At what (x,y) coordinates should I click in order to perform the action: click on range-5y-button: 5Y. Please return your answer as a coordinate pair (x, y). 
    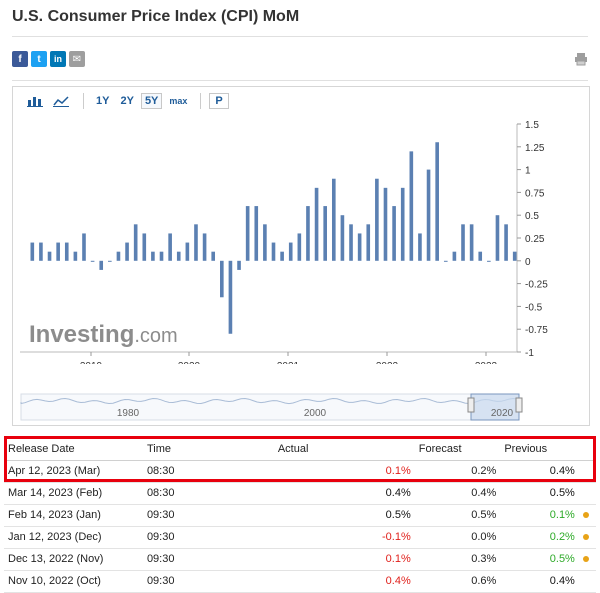
    Looking at the image, I should click on (151, 101).